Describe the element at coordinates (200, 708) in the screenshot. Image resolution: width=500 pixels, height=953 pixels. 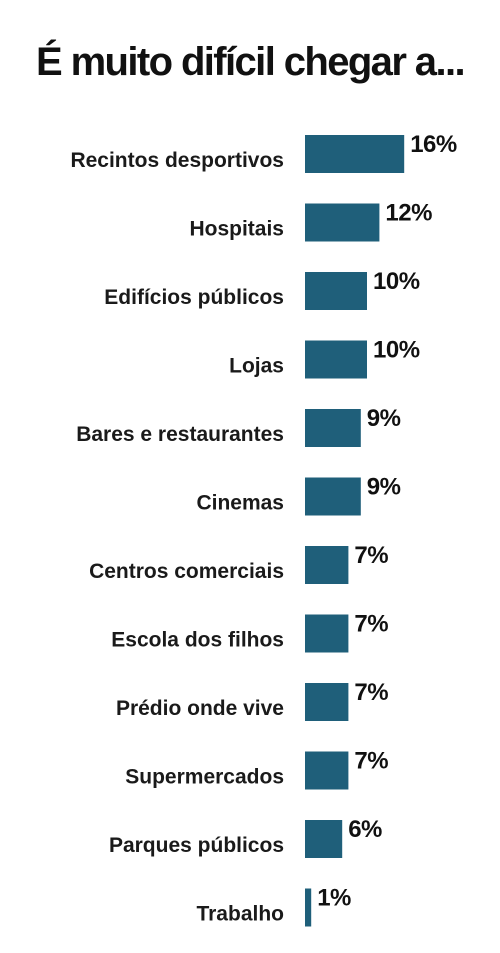
I see `category-label: Prédio onde vive` at that location.